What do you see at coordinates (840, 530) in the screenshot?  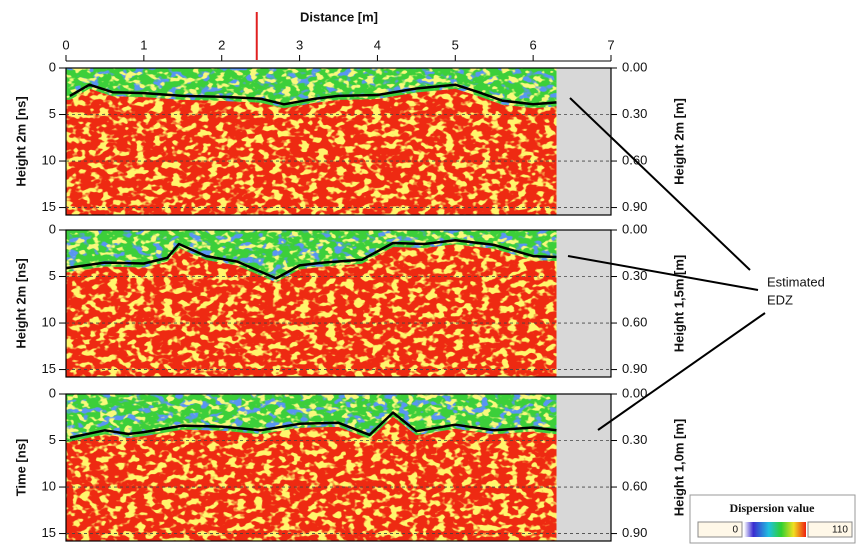 I see `colorbar-max: 110` at bounding box center [840, 530].